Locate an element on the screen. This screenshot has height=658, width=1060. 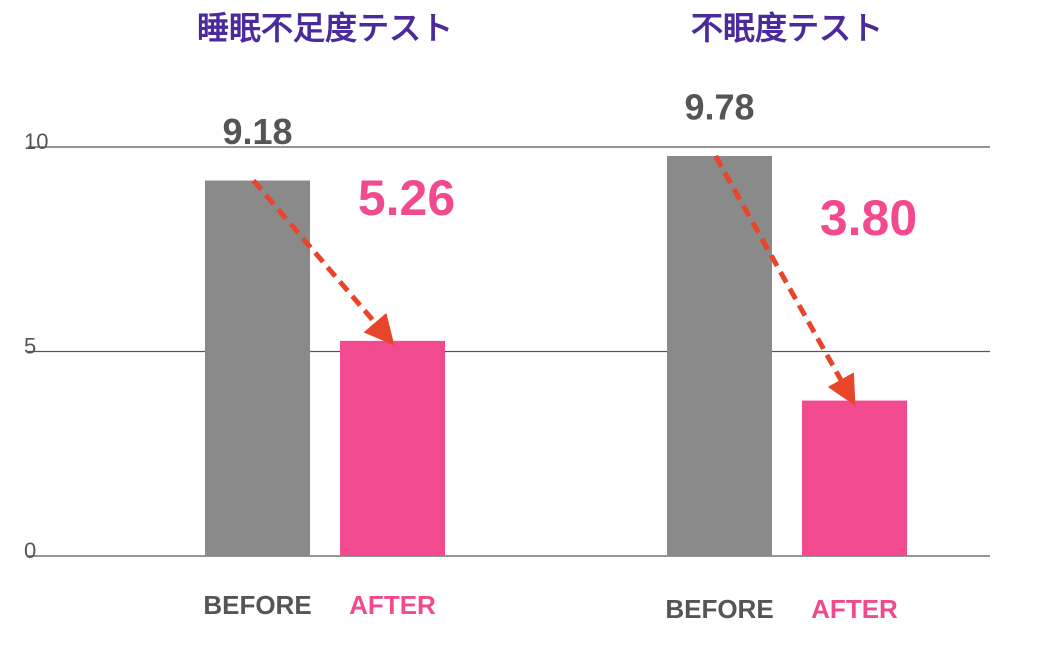
y-tick-label: 0 is located at coordinates (30, 550).